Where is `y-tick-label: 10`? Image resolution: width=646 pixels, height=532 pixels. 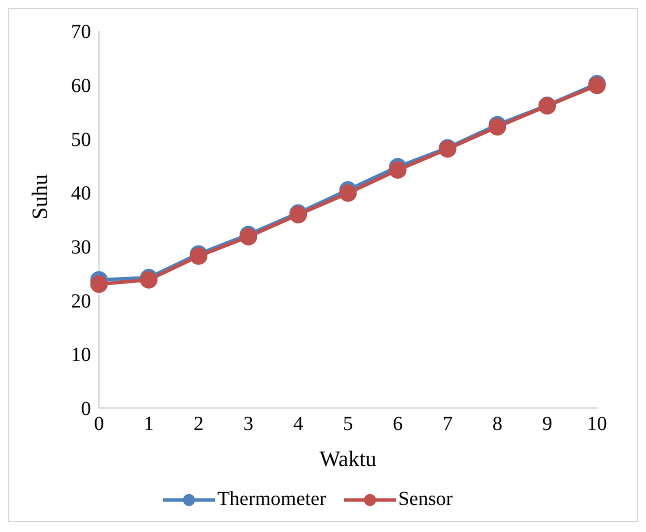 y-tick-label: 10 is located at coordinates (81, 355).